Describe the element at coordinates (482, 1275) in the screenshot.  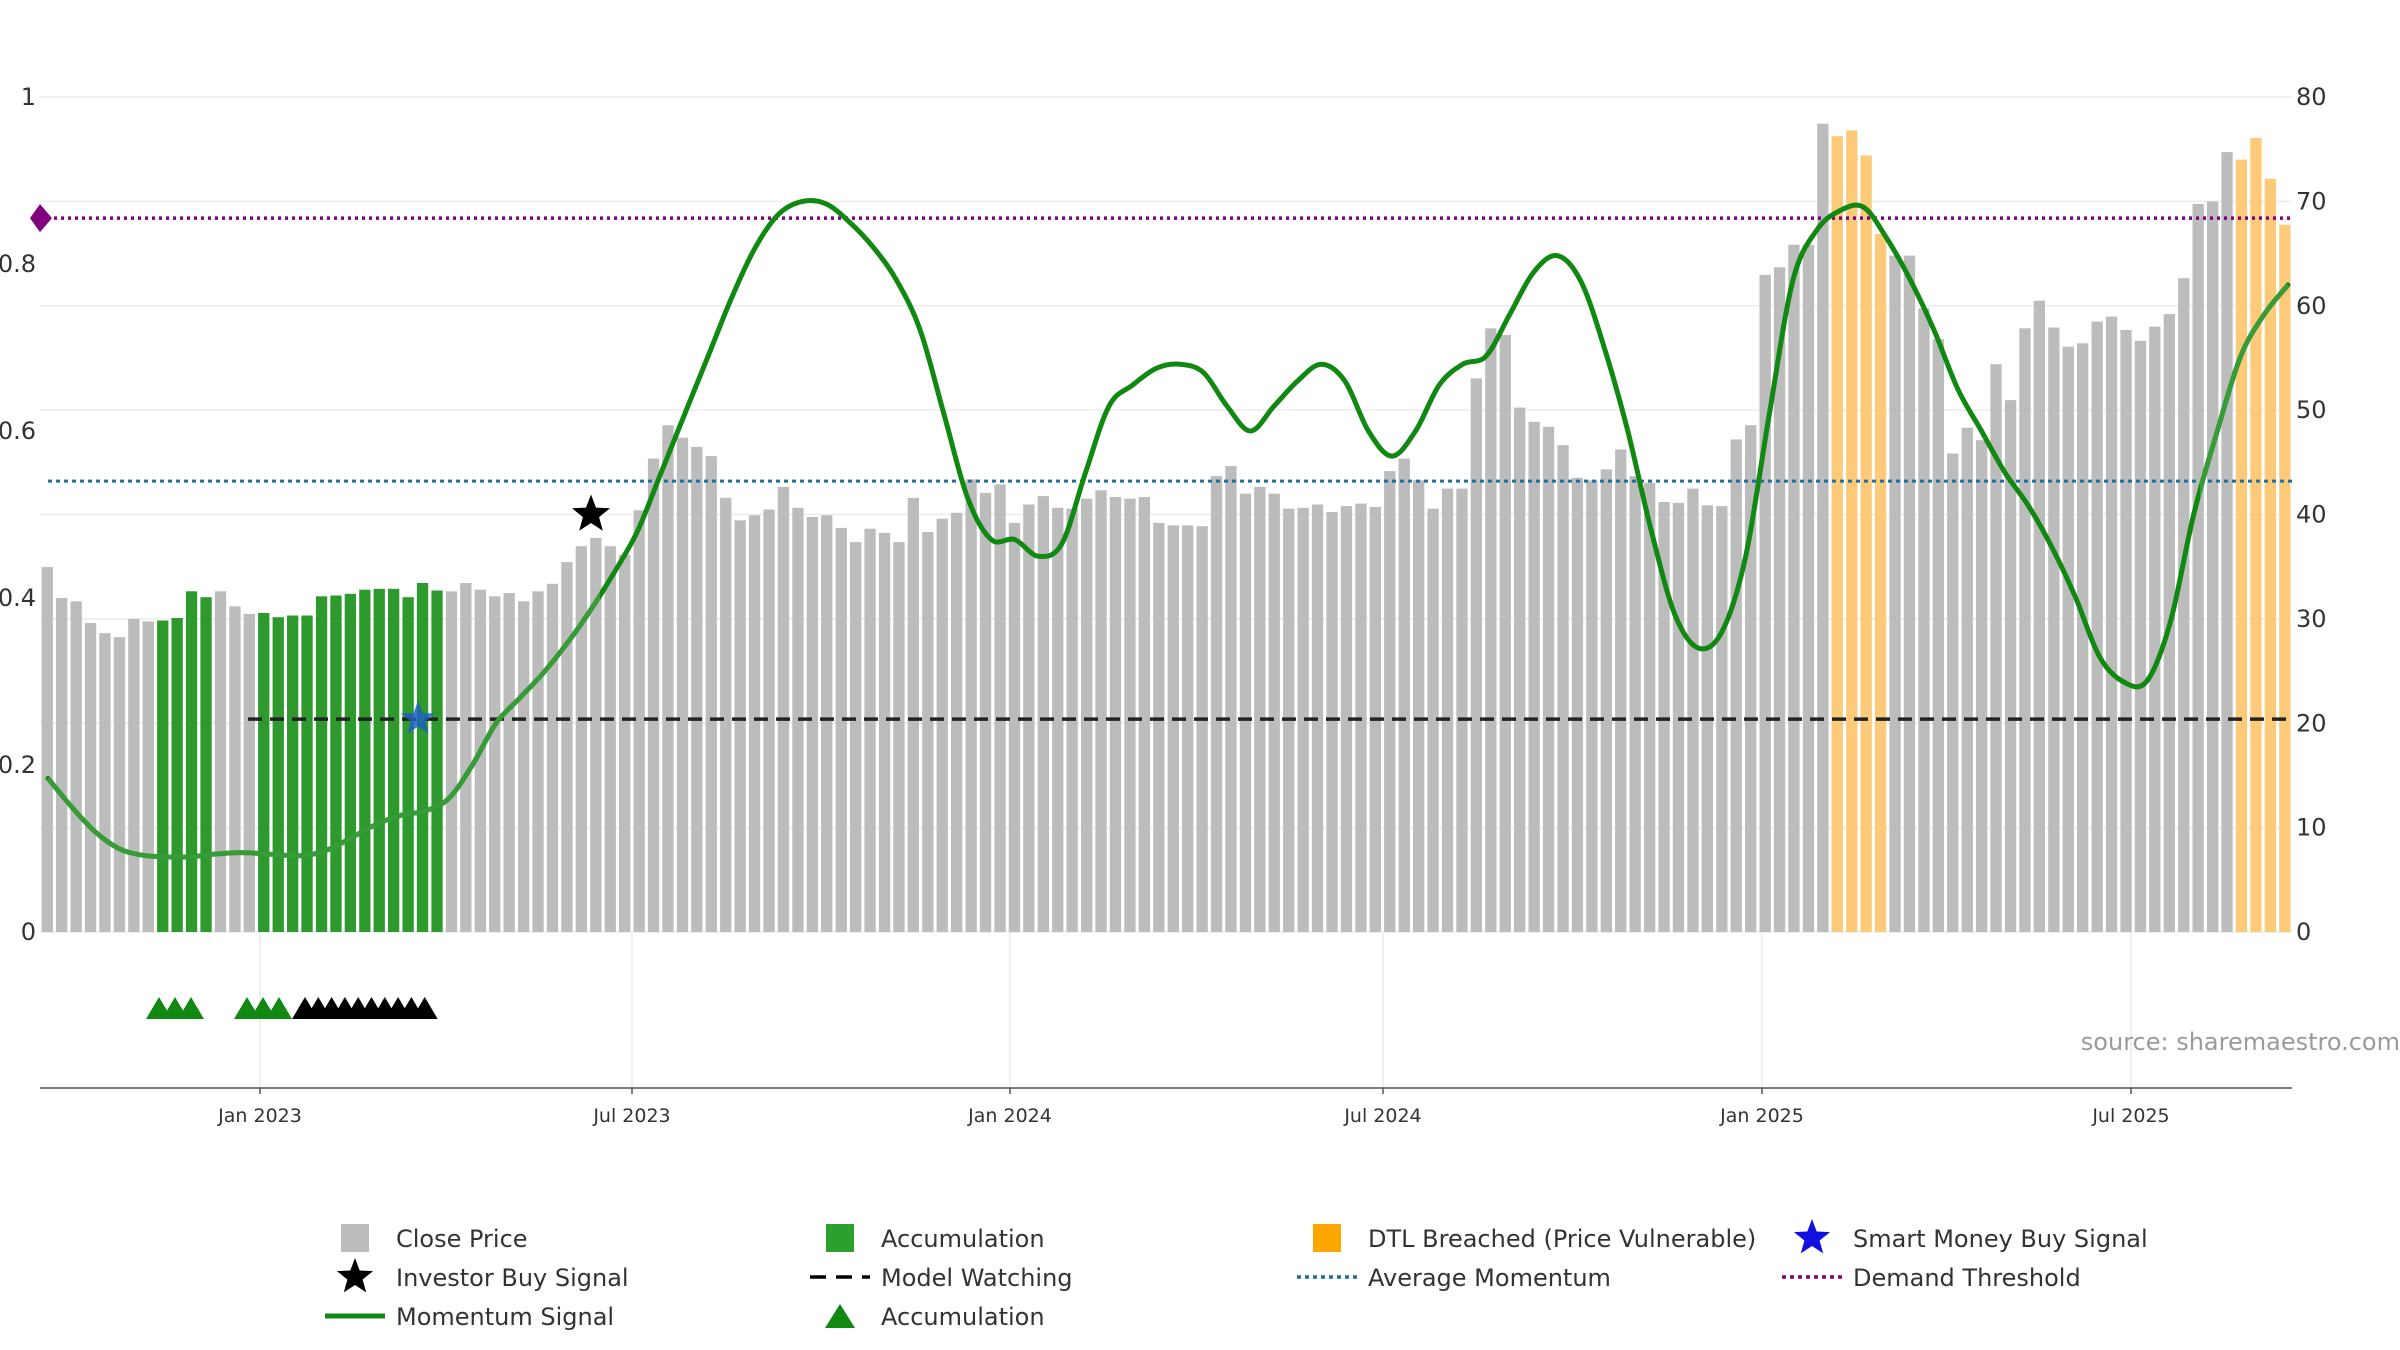
I see `legend-item: Investor Buy Signal` at that location.